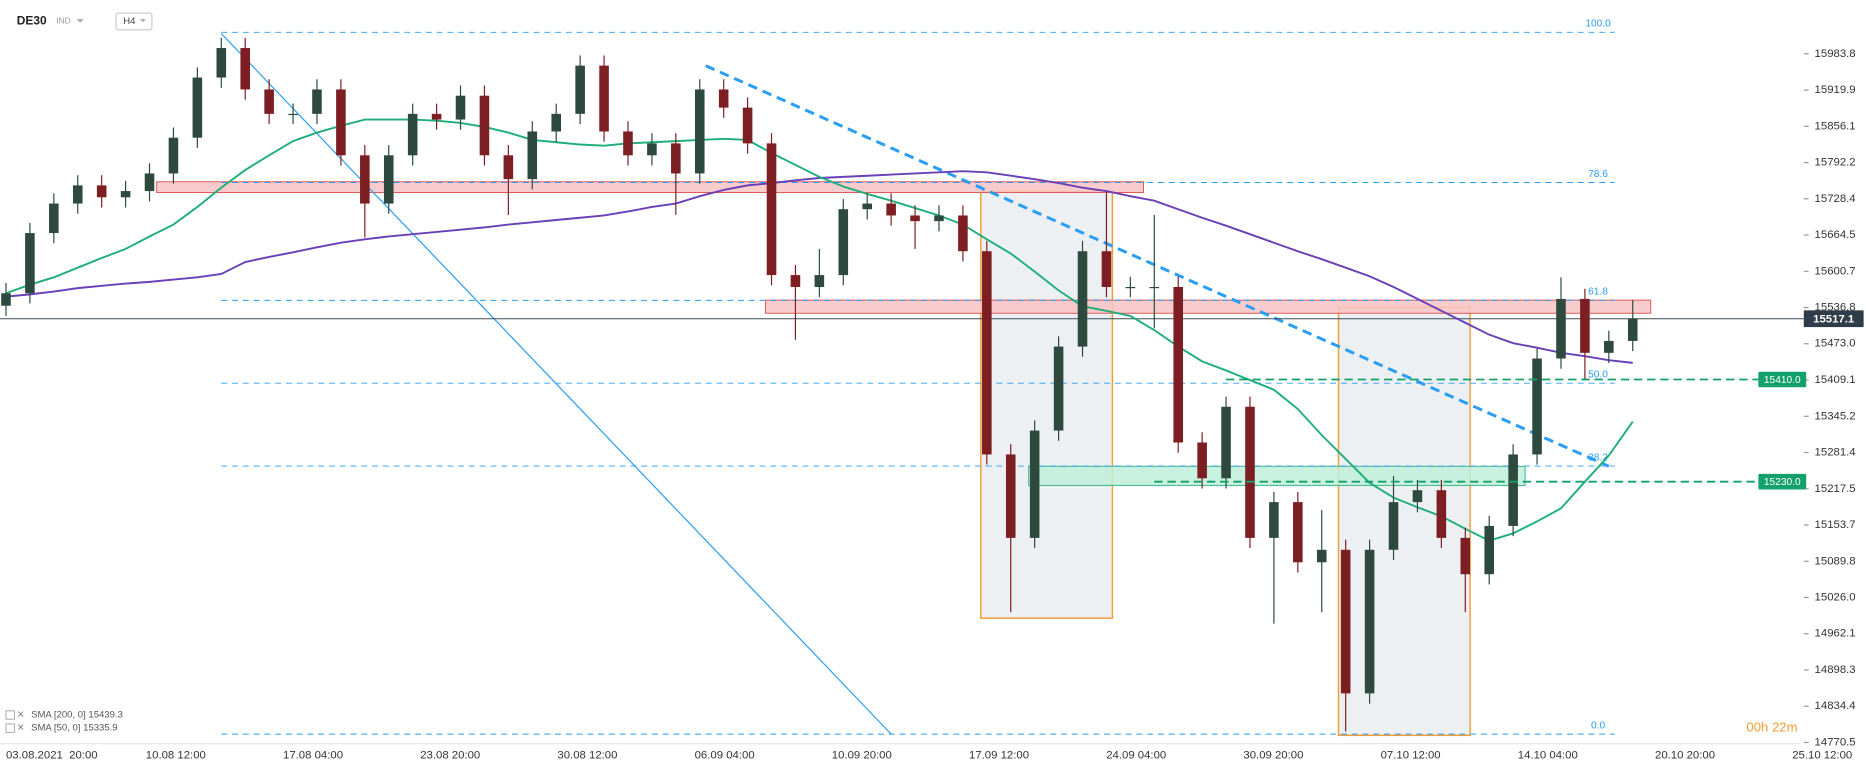 The width and height of the screenshot is (1866, 770). Describe the element at coordinates (1822, 756) in the screenshot. I see `x-tick-label: 25.10 12:00` at that location.